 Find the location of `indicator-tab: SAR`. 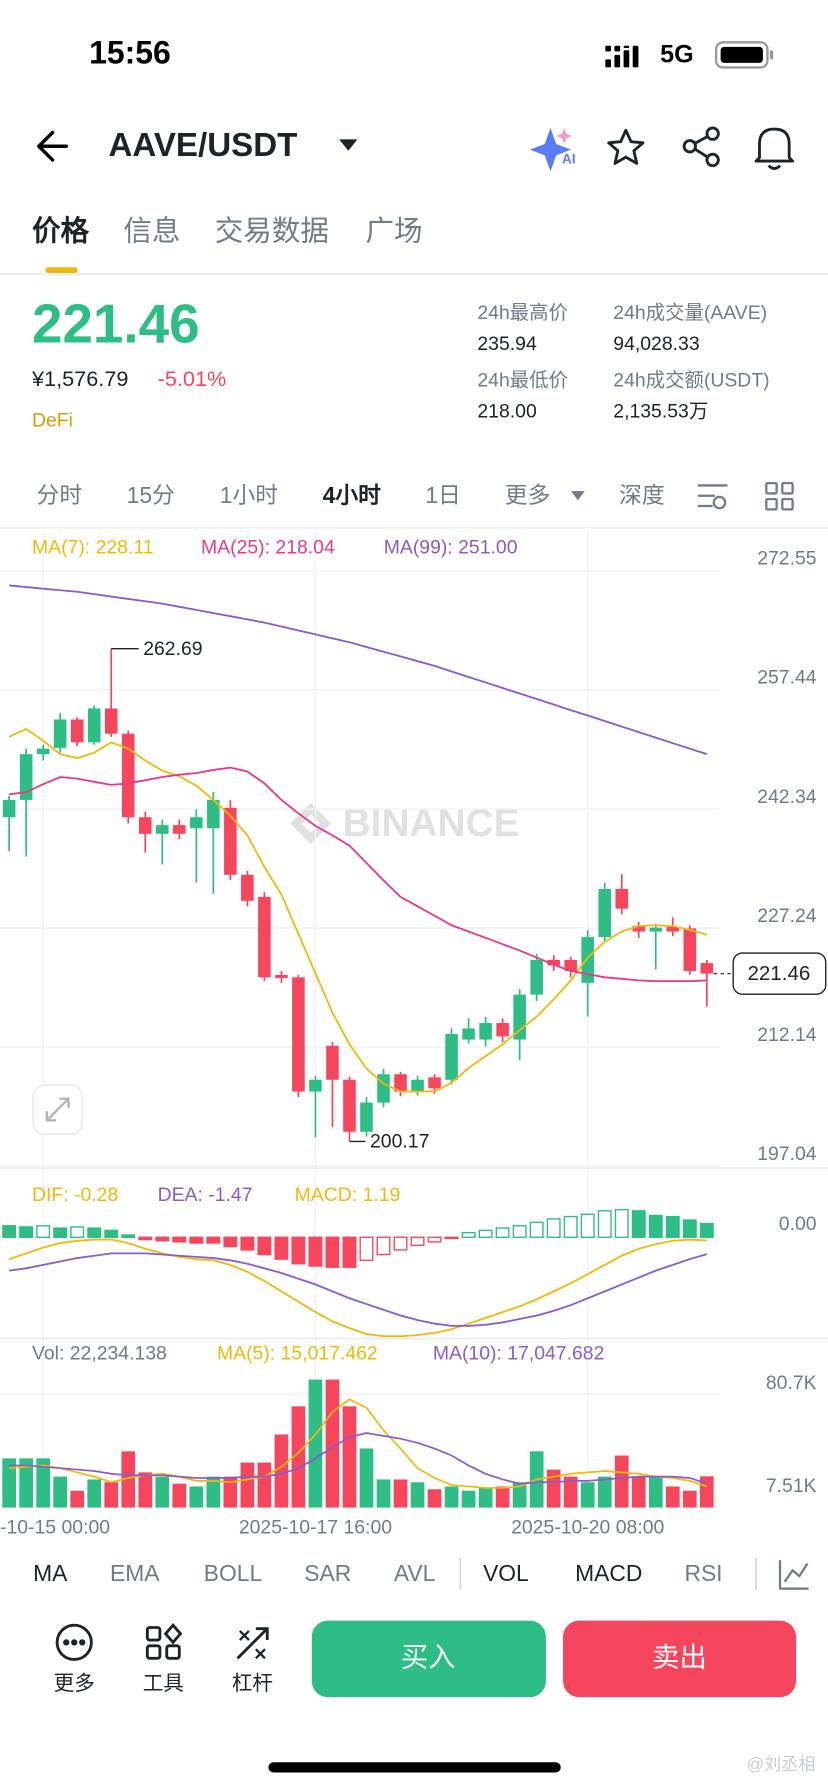

indicator-tab: SAR is located at coordinates (327, 1573).